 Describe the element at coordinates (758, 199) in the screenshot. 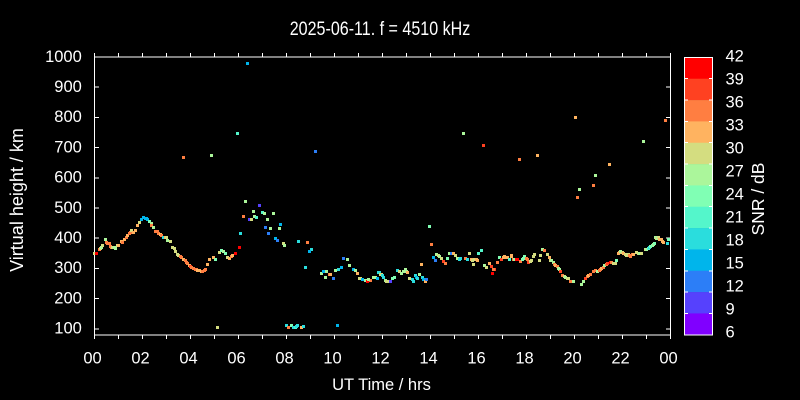

I see `svg-text: SNR / dB` at that location.